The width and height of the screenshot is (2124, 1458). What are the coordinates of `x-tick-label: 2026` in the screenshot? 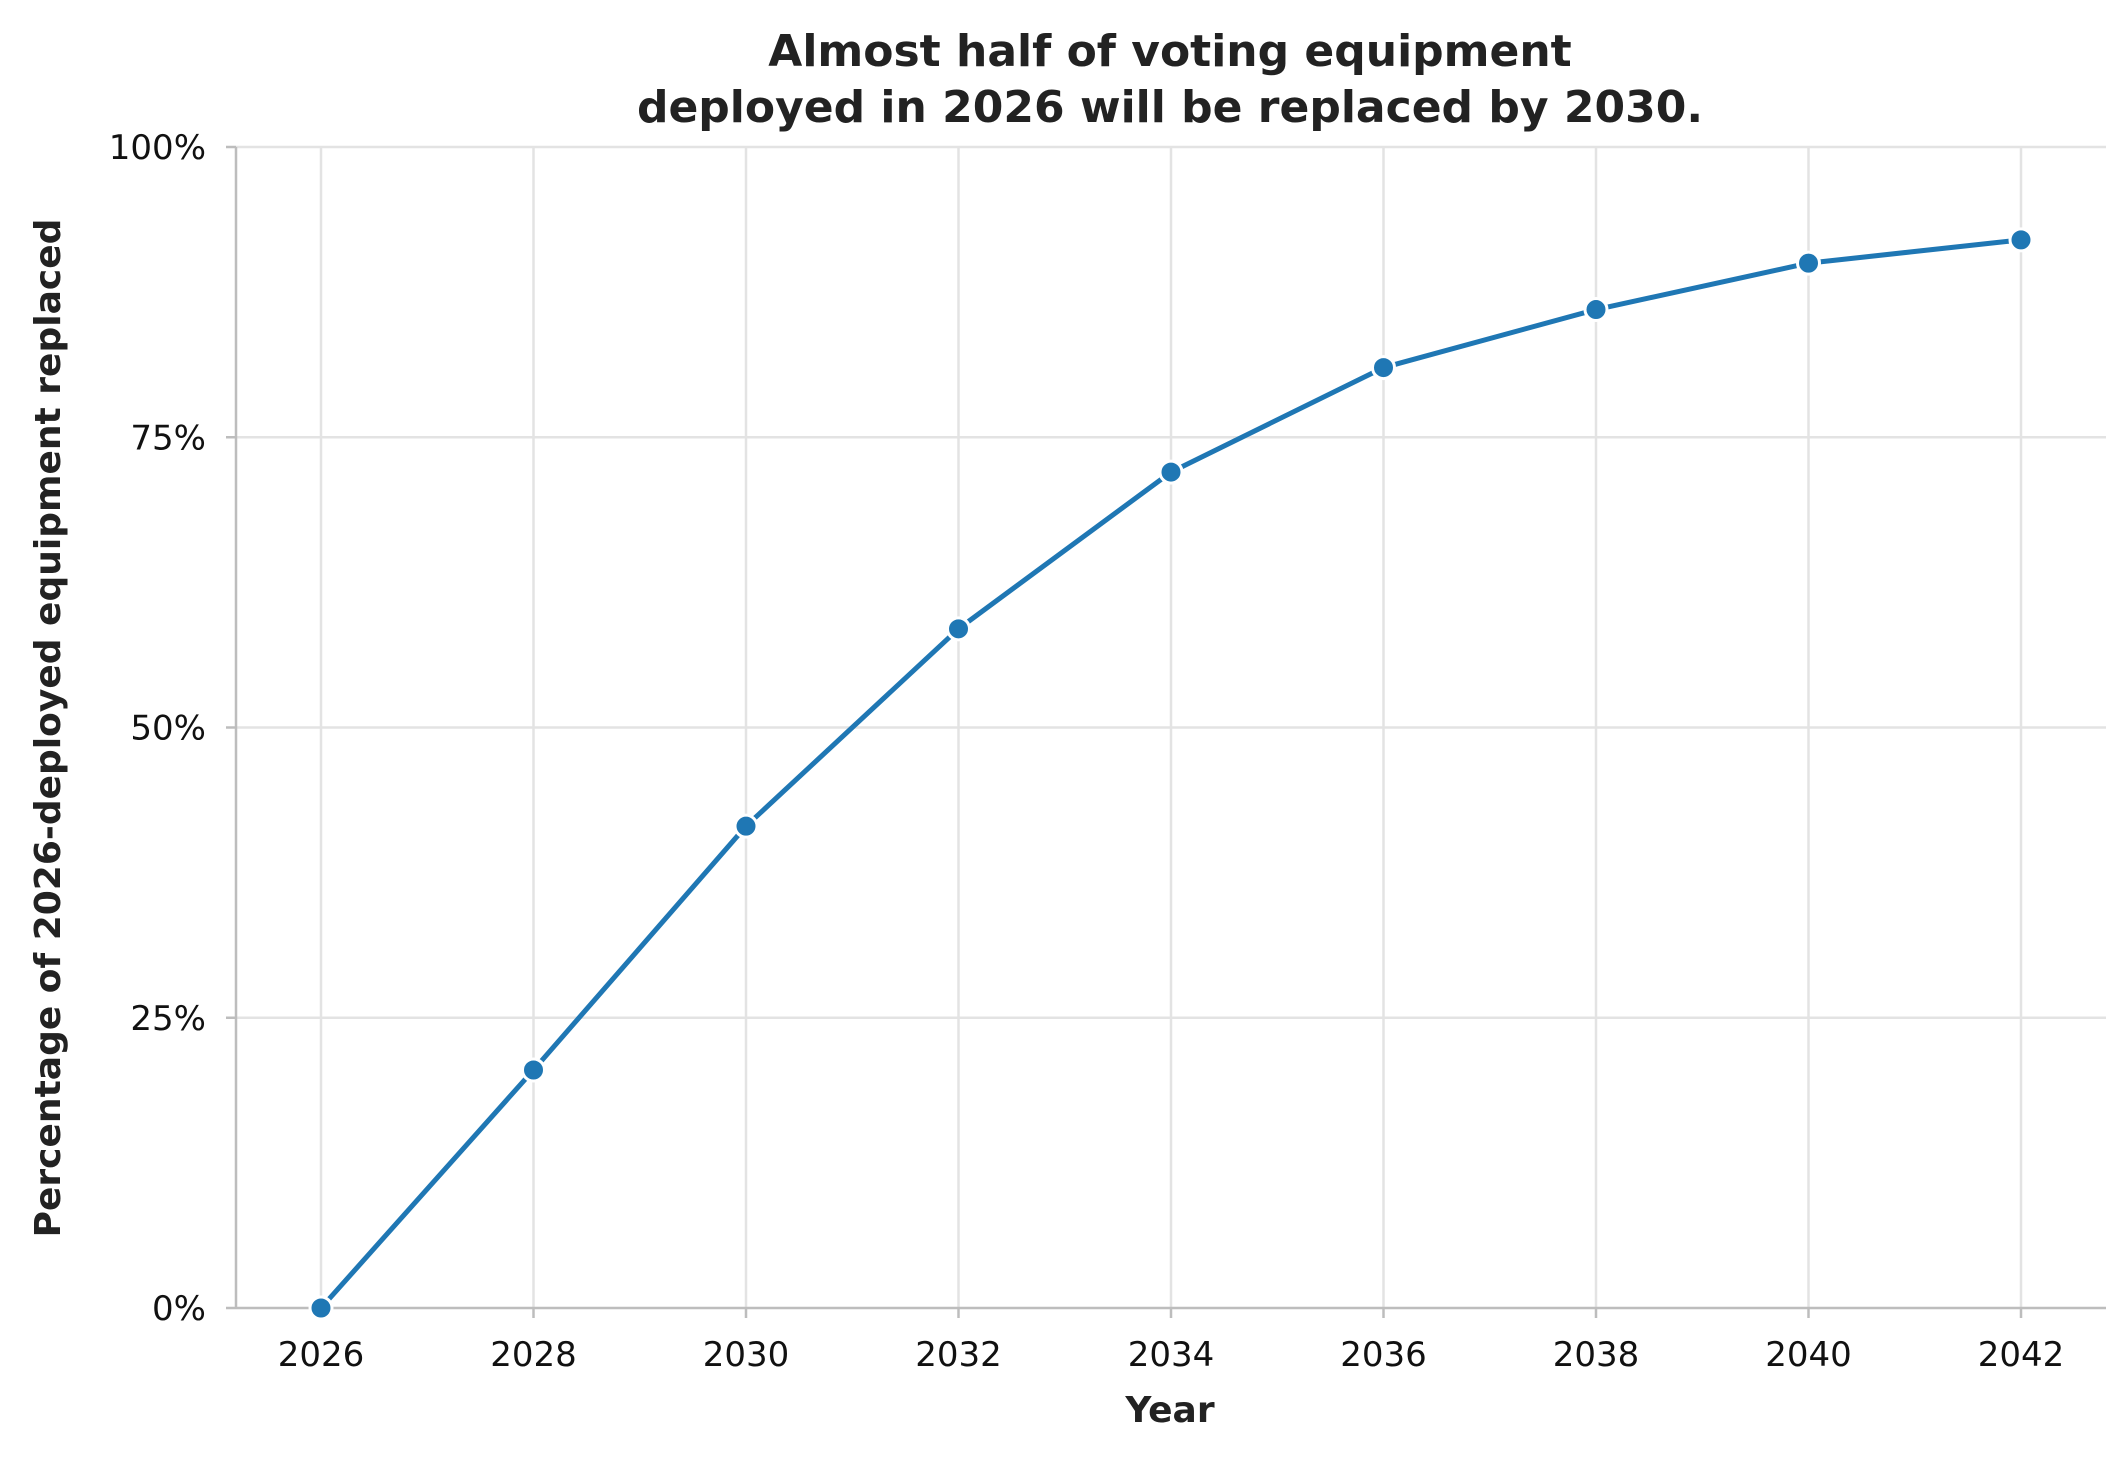 It's located at (321, 1355).